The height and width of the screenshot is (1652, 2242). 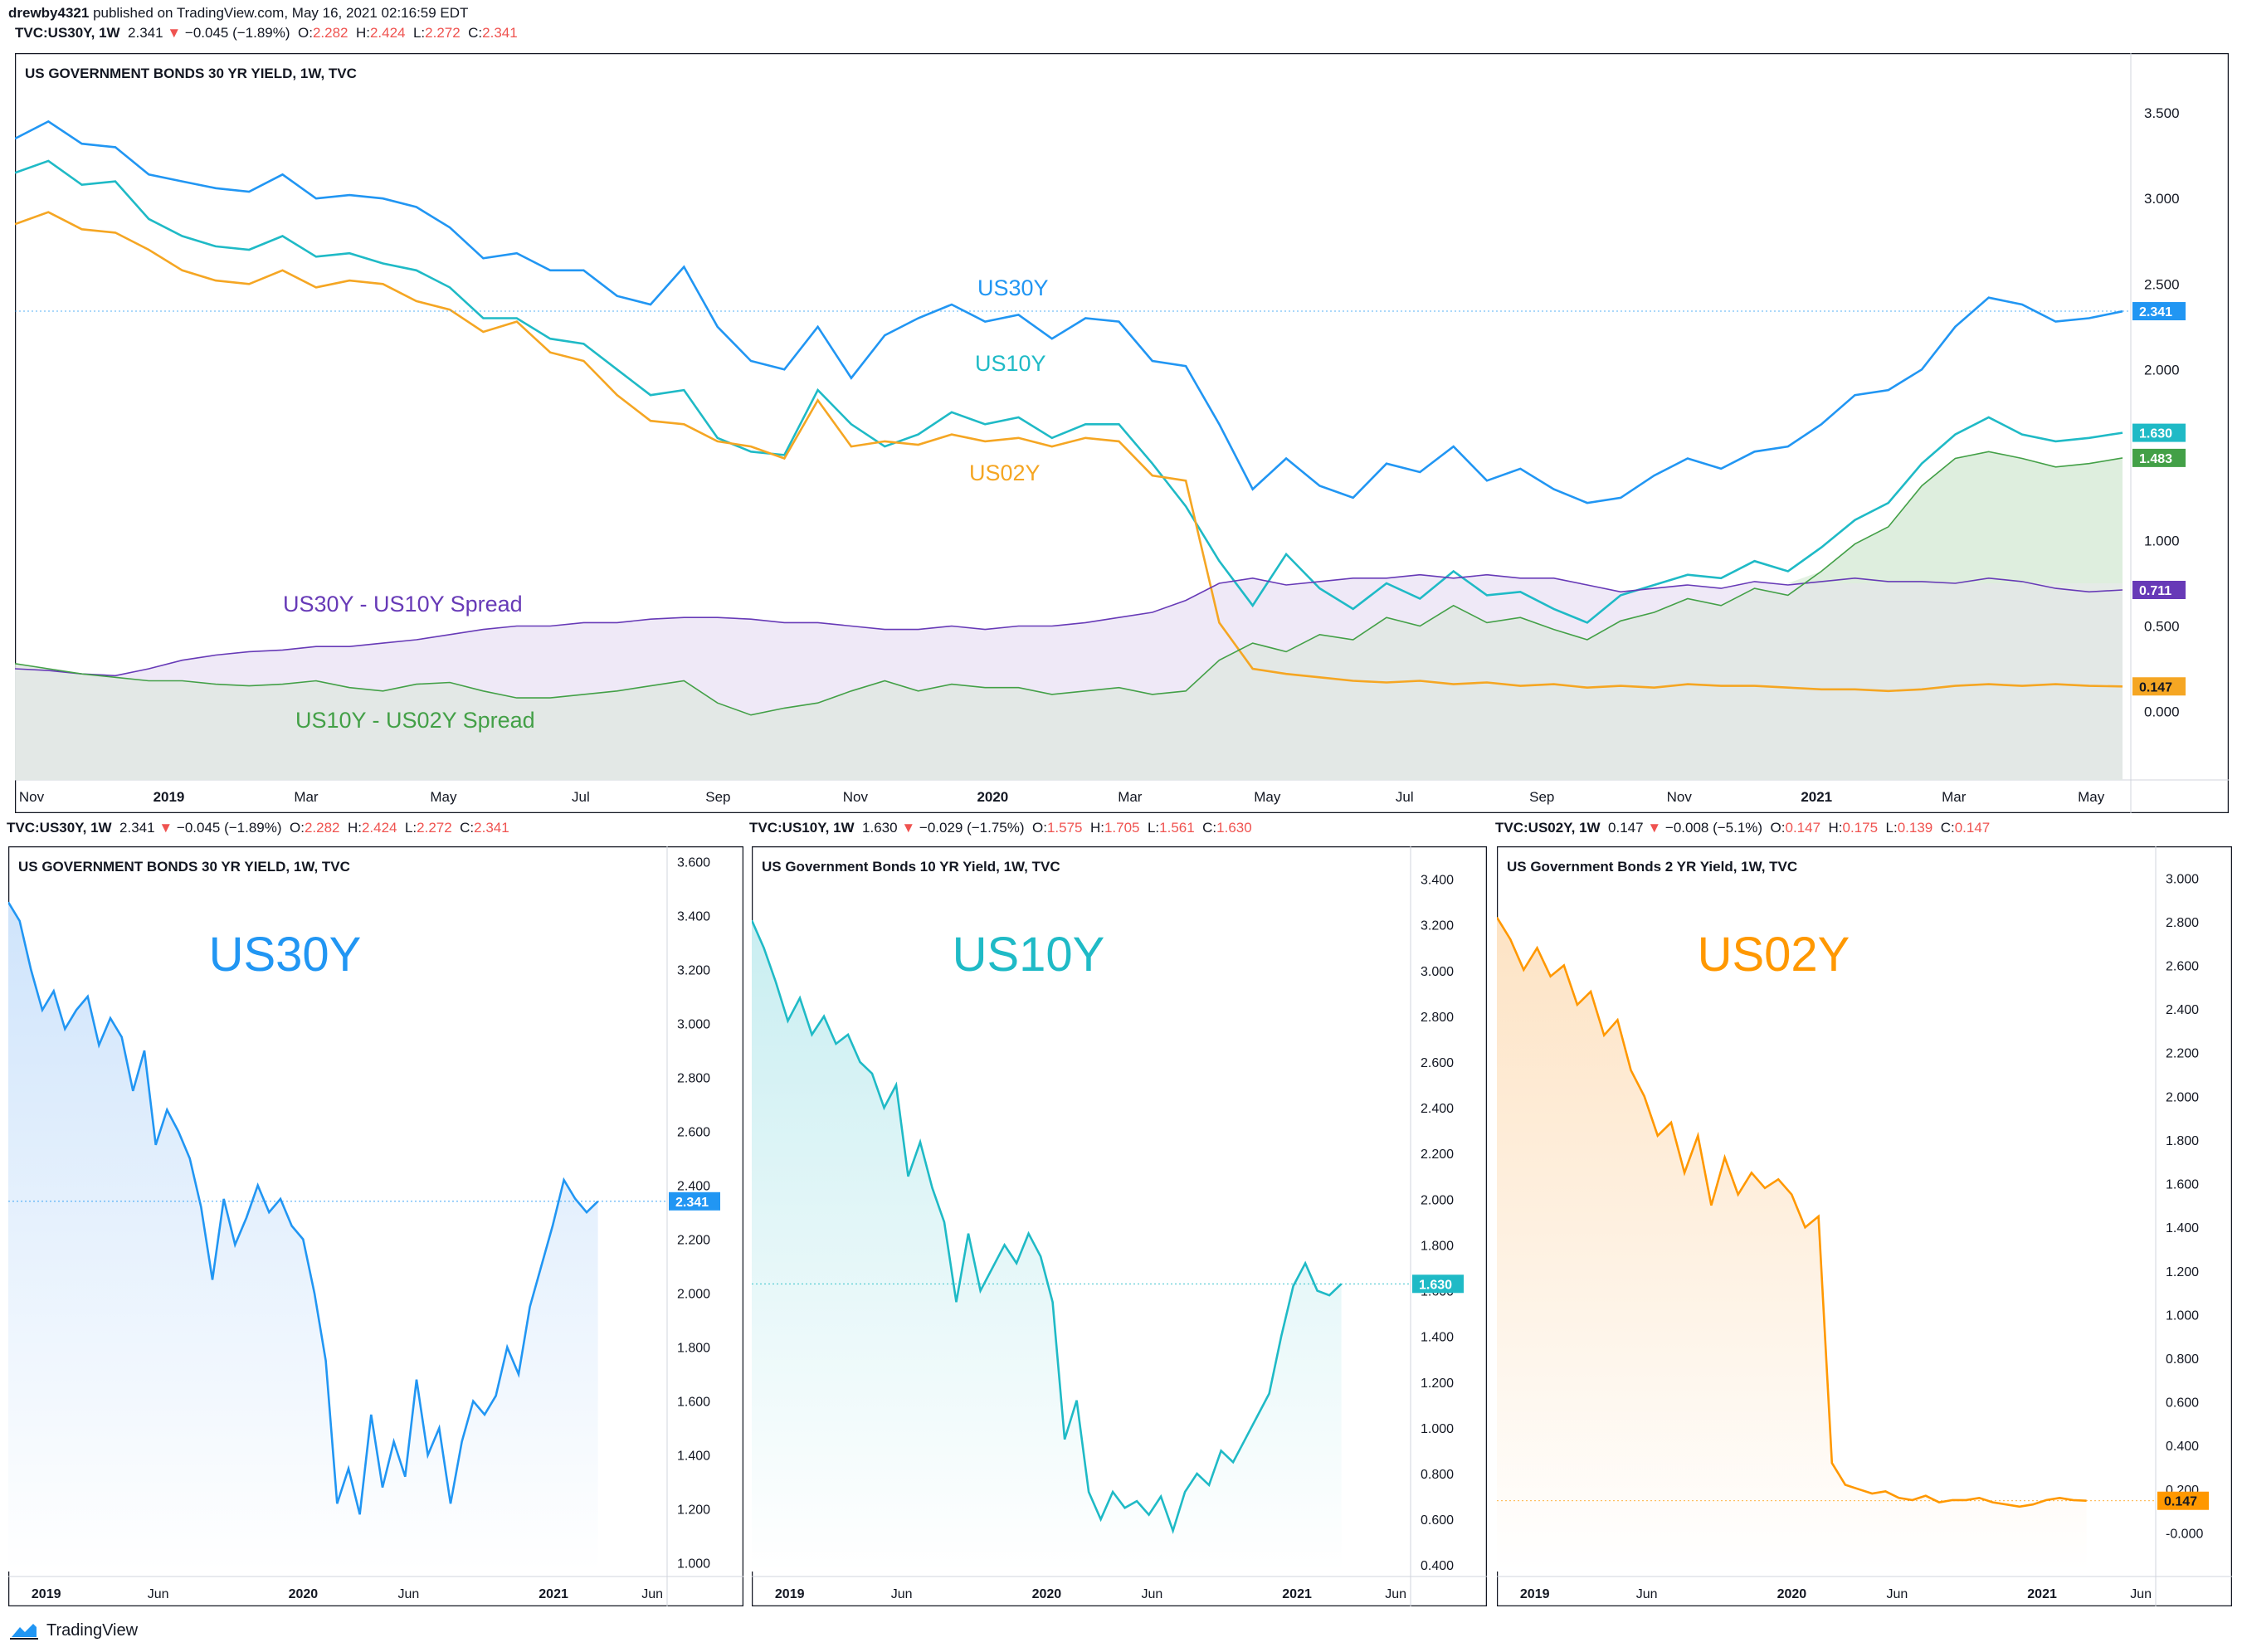 I want to click on tradingview-cloud-icon, so click(x=24, y=1632).